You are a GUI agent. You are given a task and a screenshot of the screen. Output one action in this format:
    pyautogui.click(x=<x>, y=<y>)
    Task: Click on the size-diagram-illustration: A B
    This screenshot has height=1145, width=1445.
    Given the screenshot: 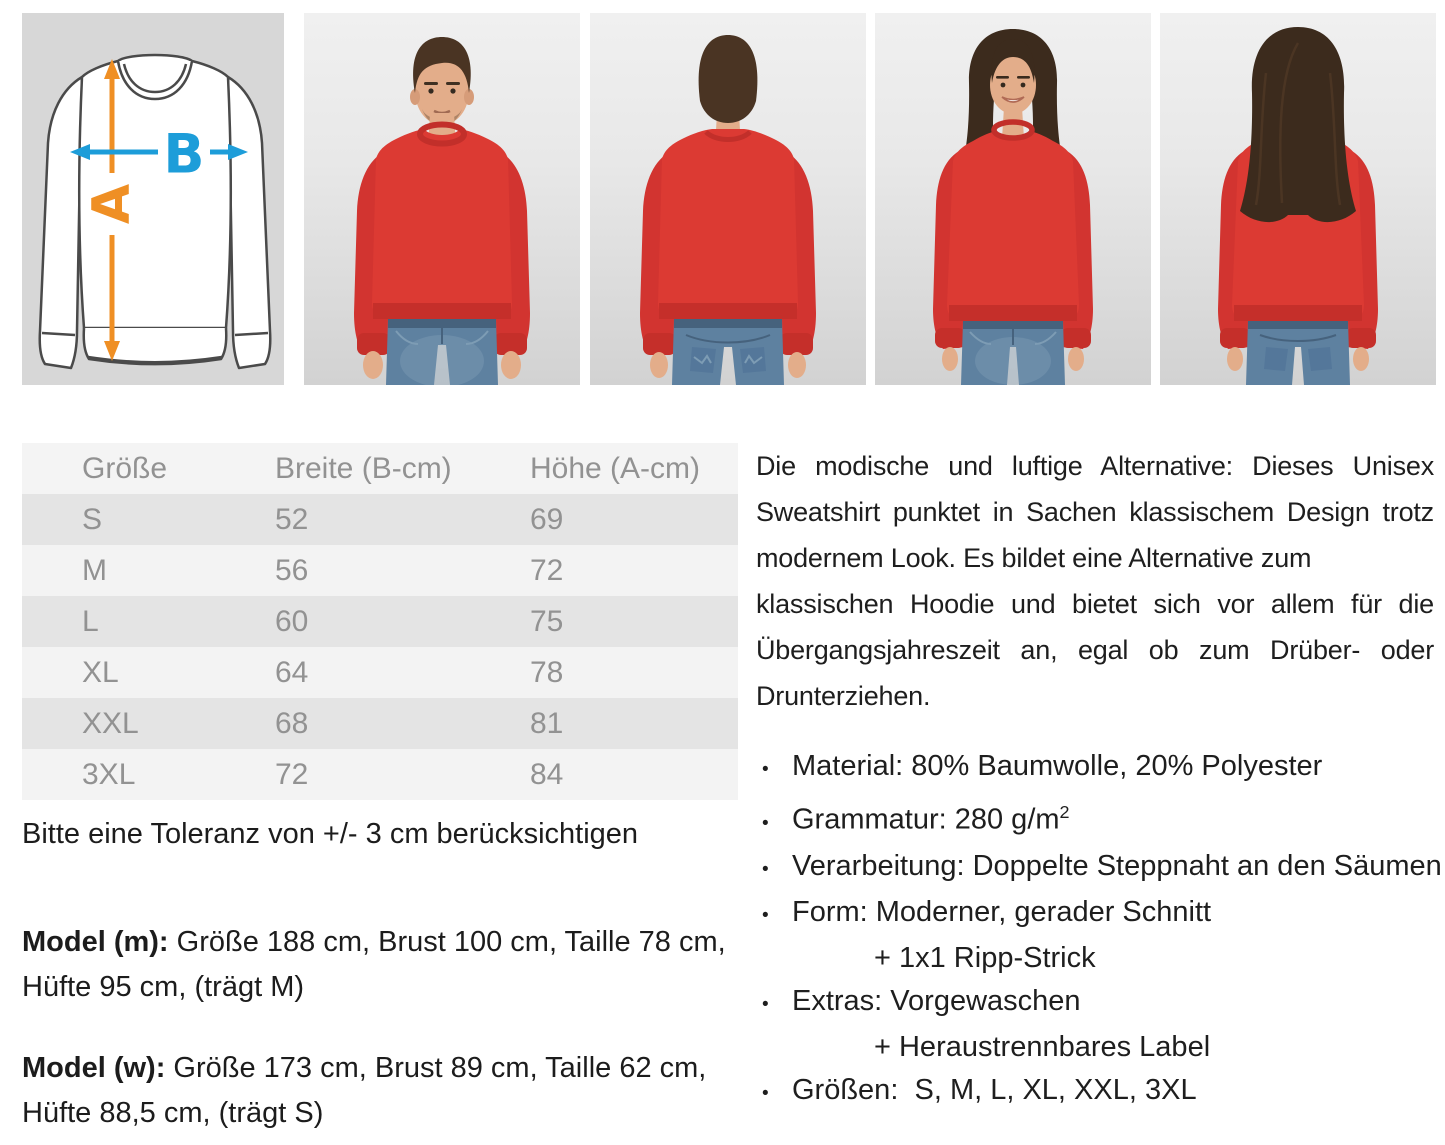 What is the action you would take?
    pyautogui.click(x=153, y=199)
    